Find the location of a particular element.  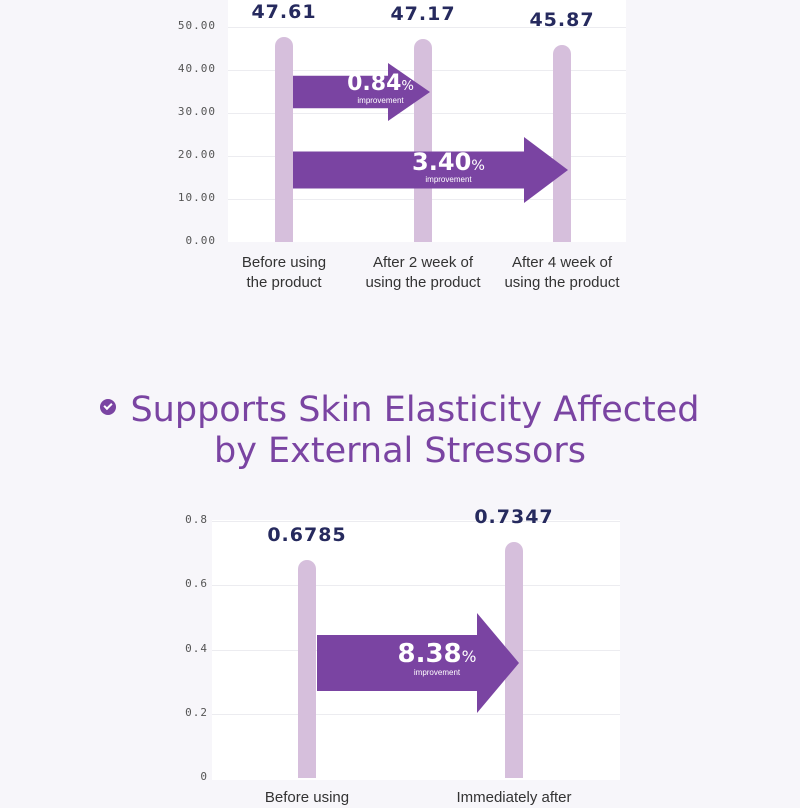

bar-value-label: 0.6785 is located at coordinates (307, 535).